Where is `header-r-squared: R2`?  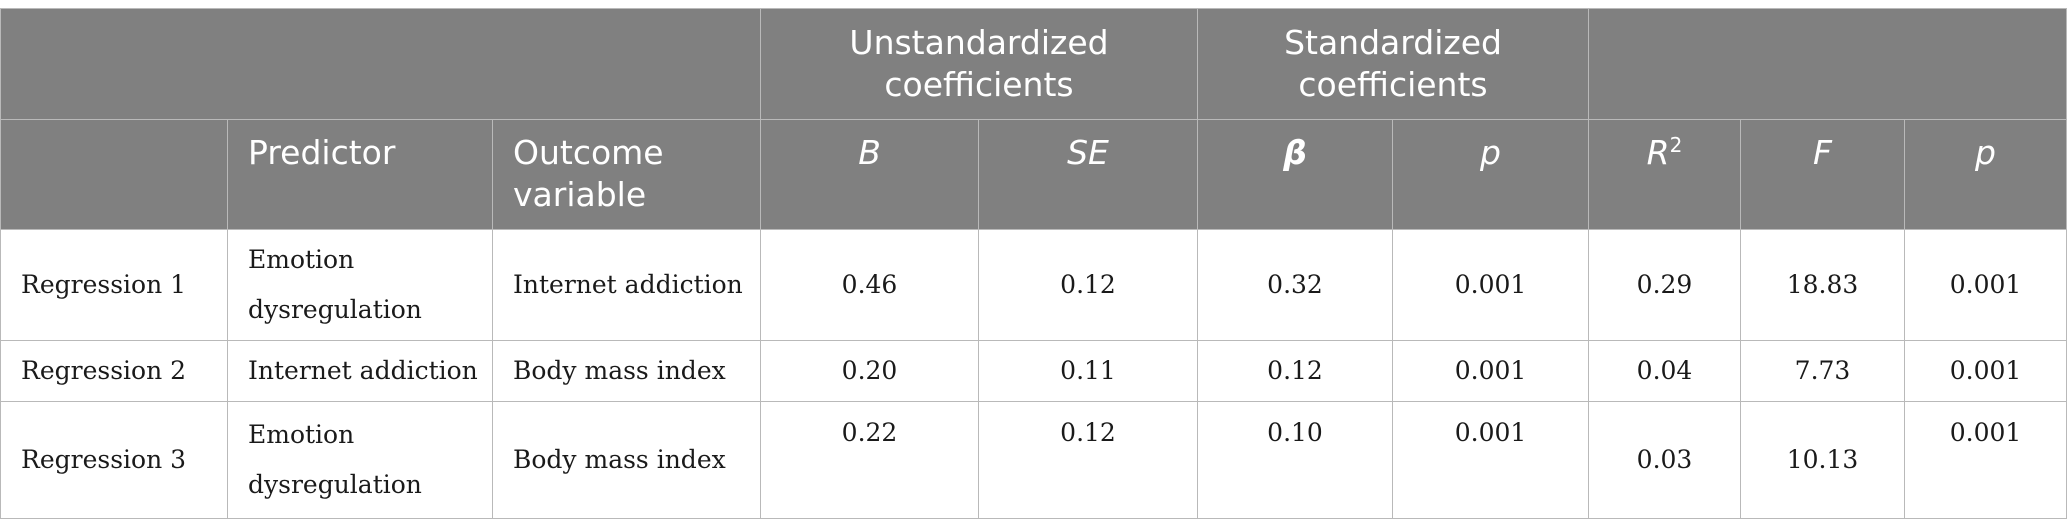
header-r-squared: R2 is located at coordinates (1665, 174).